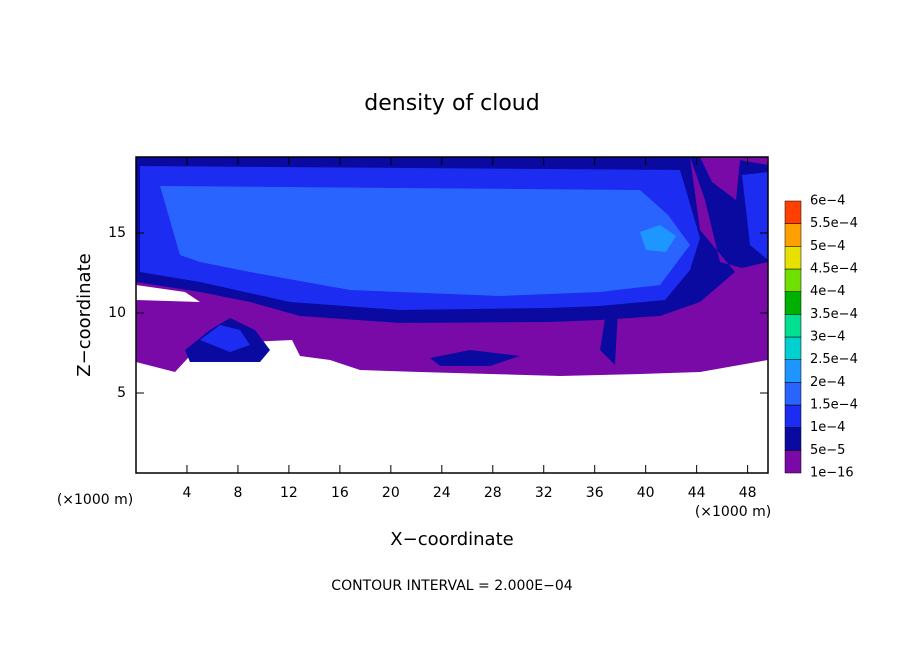 Image resolution: width=904 pixels, height=654 pixels. I want to click on colorbar-label: 4e−4, so click(827, 291).